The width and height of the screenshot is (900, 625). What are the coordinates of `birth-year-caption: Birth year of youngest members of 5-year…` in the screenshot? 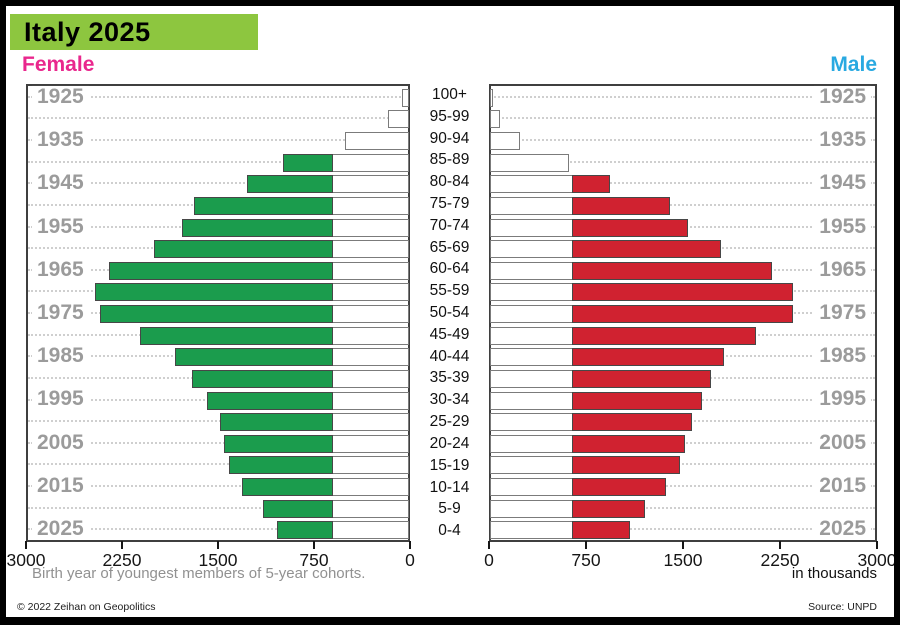 It's located at (199, 573).